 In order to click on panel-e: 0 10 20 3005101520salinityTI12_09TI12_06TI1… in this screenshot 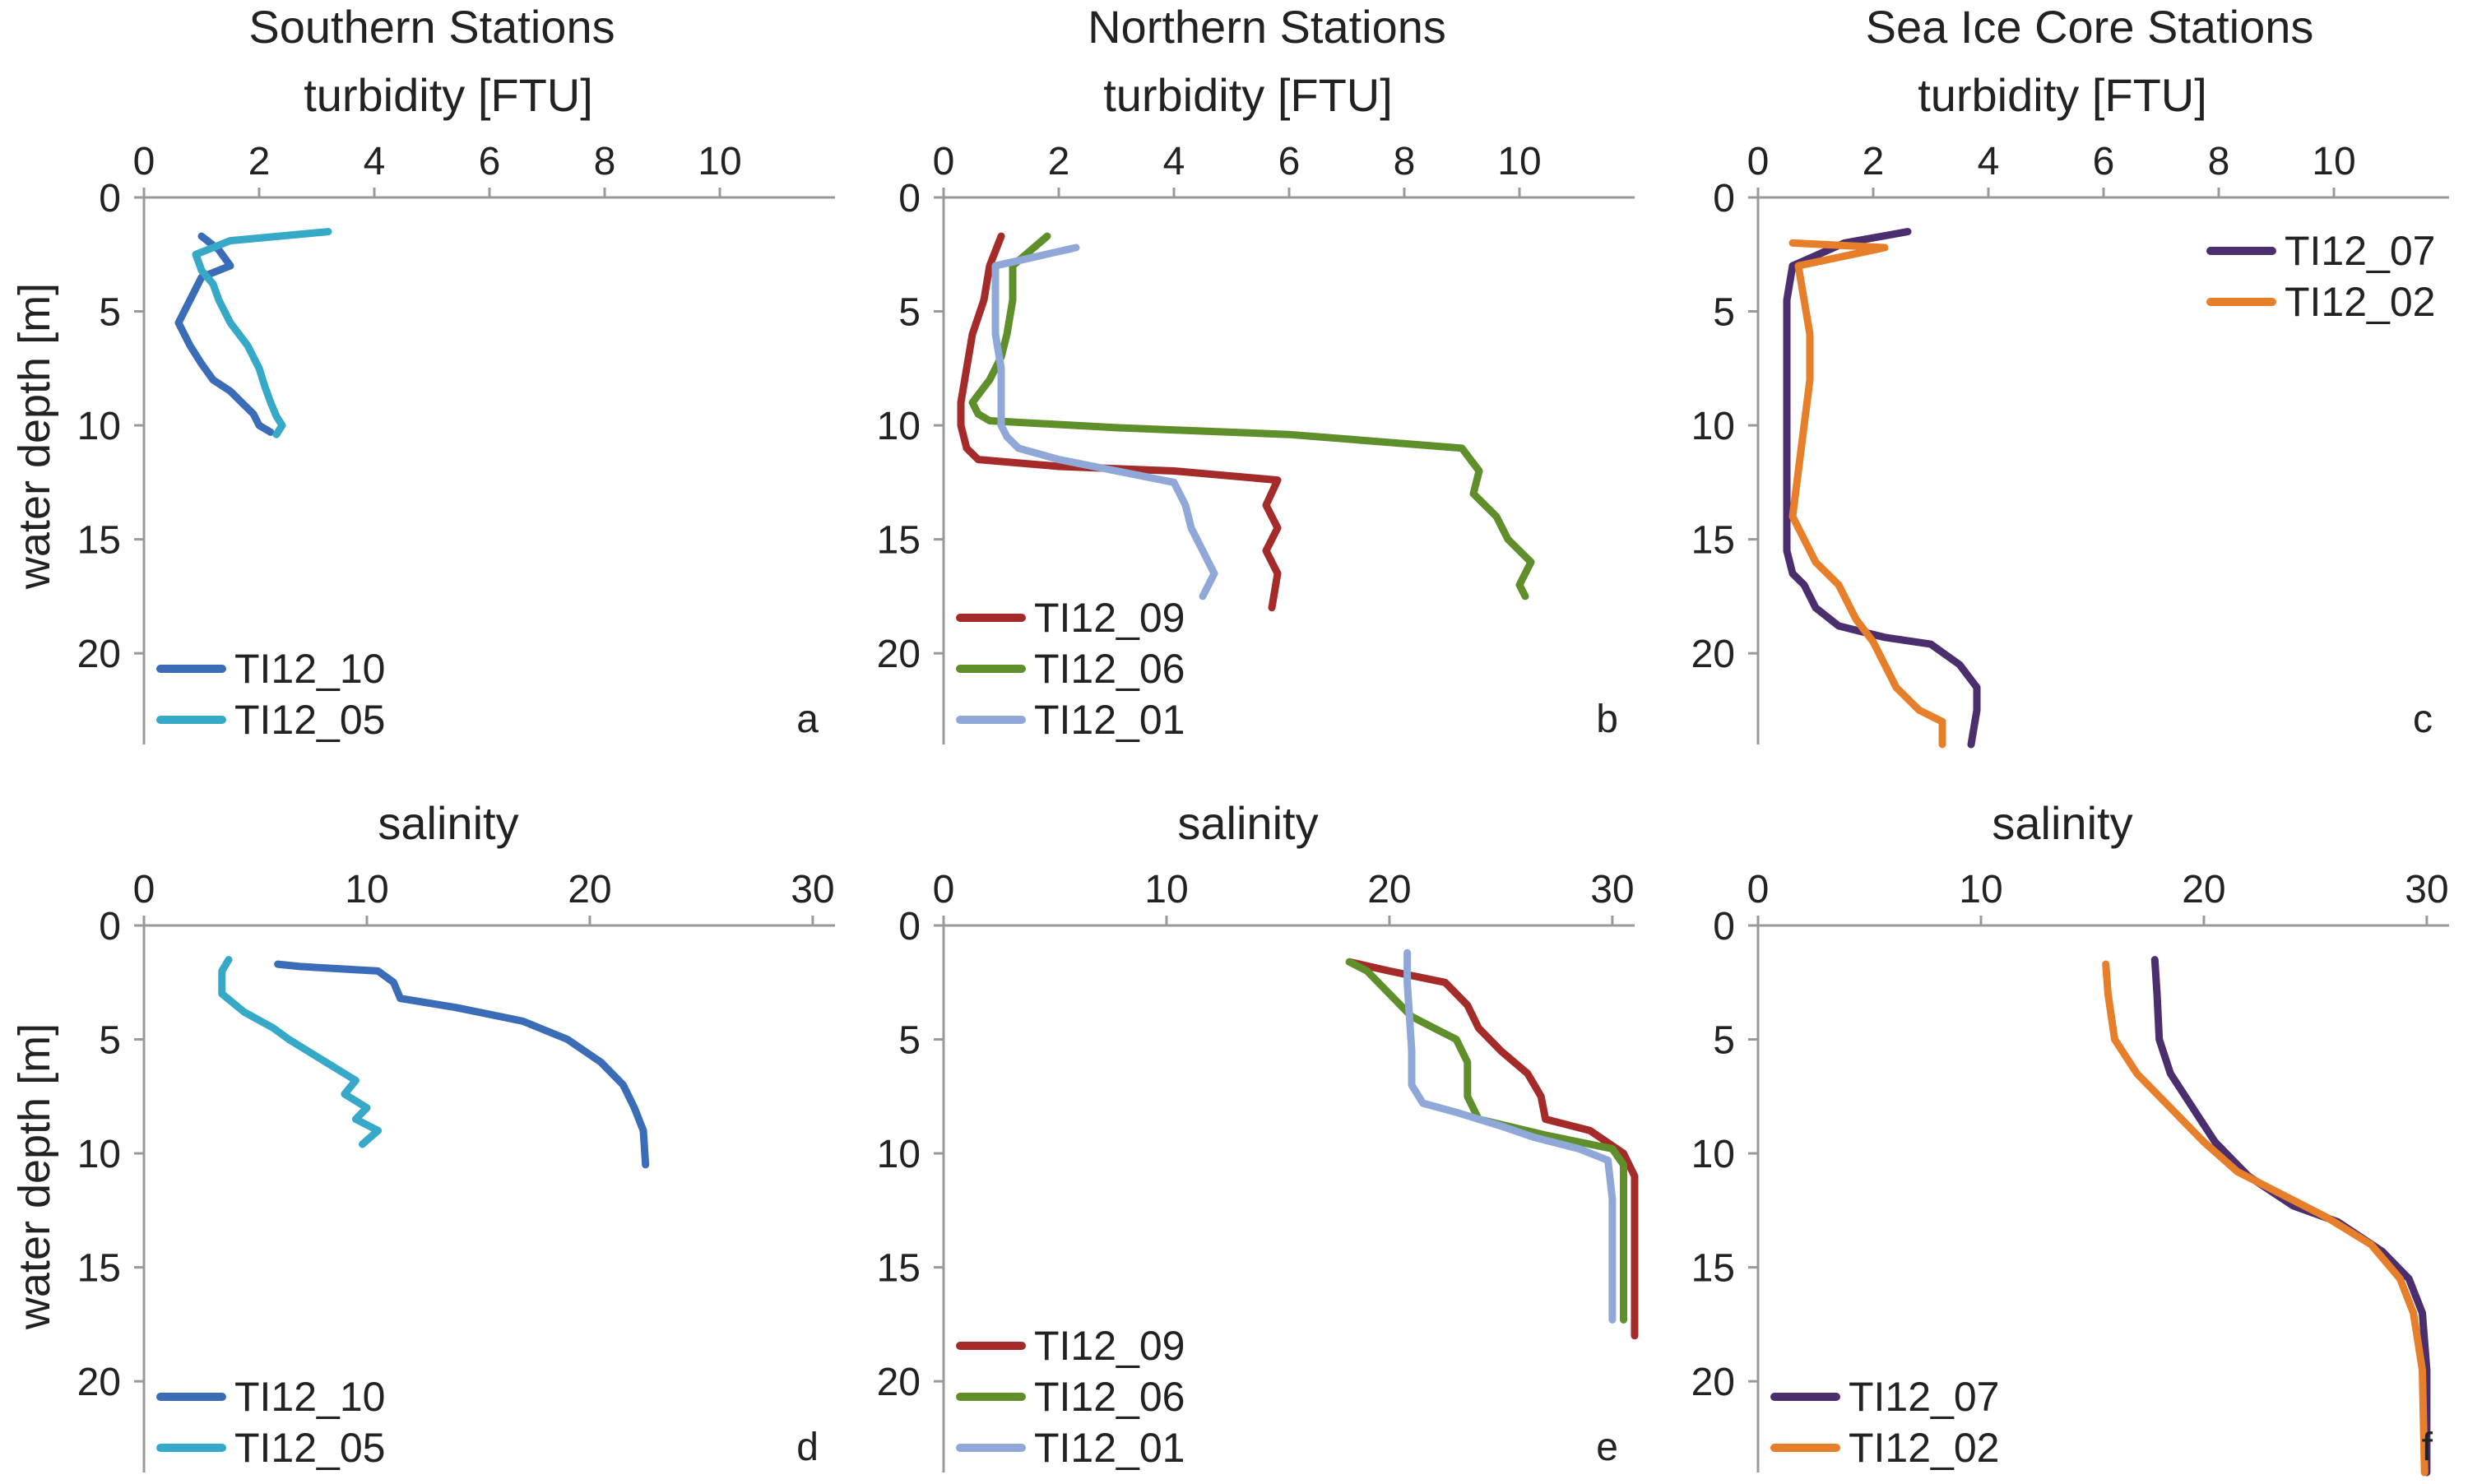, I will do `click(1258, 1134)`.